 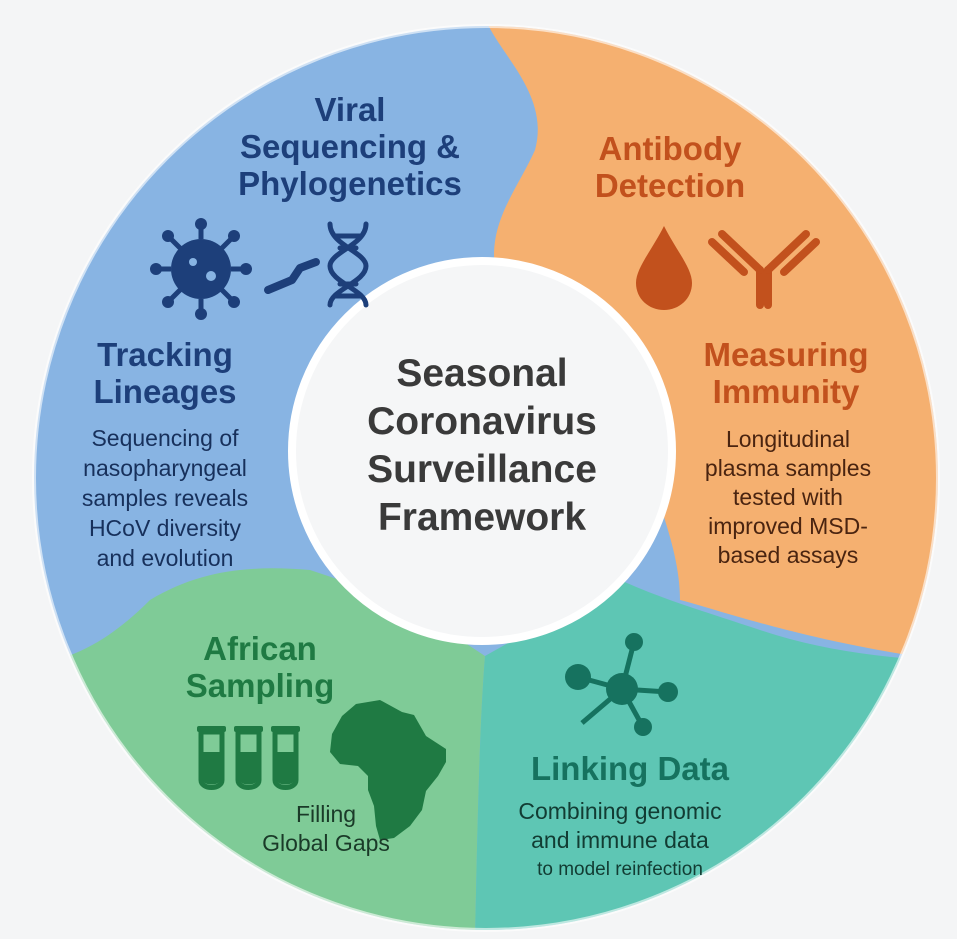 I want to click on arm-icon, so click(x=292, y=276).